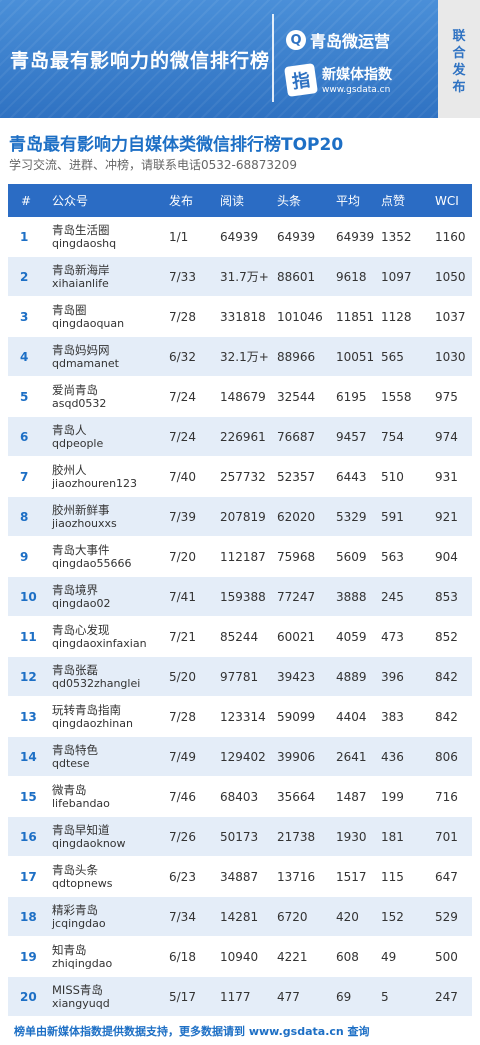 The height and width of the screenshot is (1045, 480). I want to click on rank-cell: 3, so click(24, 316).